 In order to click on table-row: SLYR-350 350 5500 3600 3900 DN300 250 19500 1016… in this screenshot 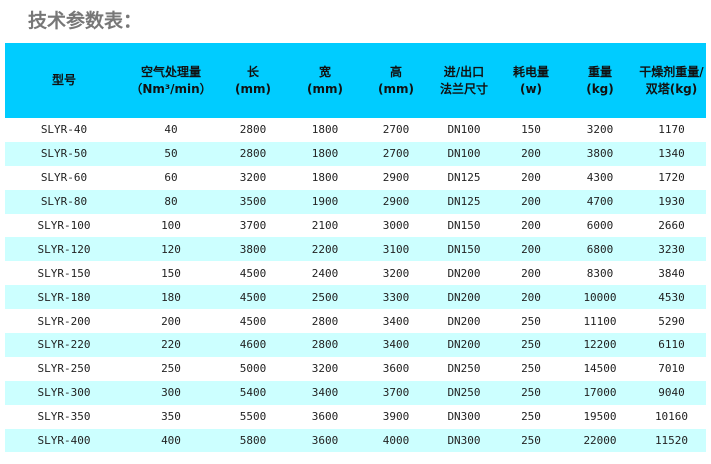, I will do `click(355, 417)`.